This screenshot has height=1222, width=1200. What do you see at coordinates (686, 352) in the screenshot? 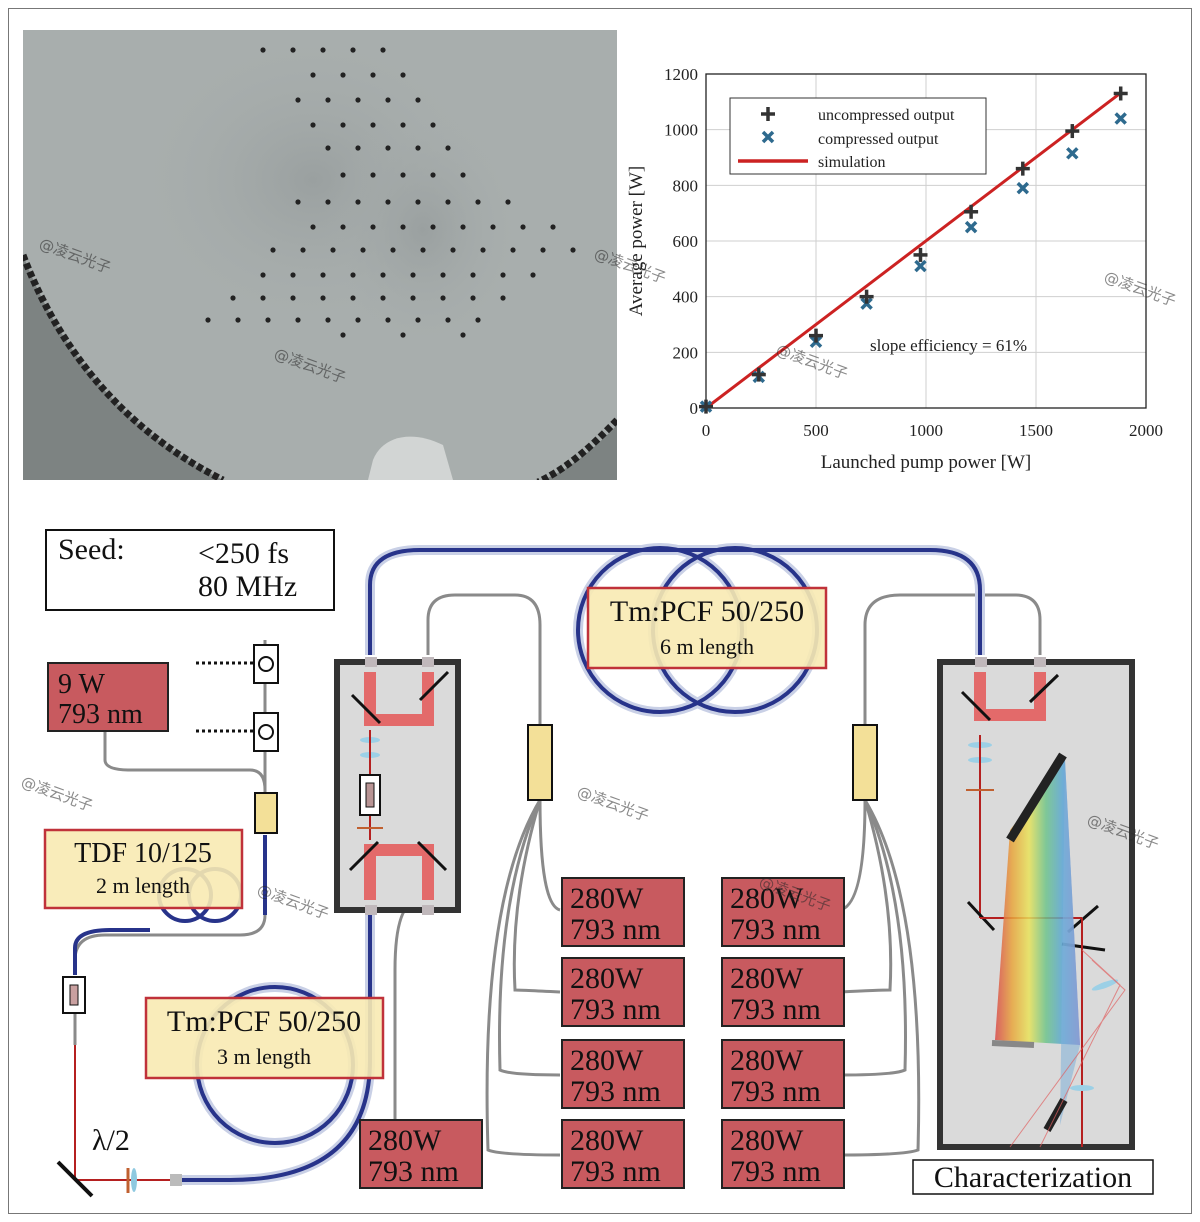
I see `y-tick-label: 200` at bounding box center [686, 352].